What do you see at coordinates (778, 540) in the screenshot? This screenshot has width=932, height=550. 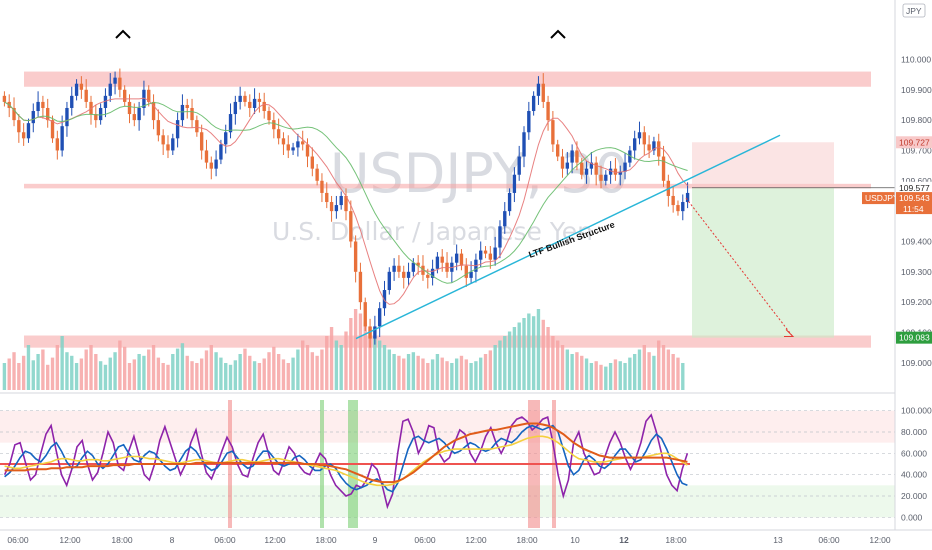 I see `time-axis-label: 13` at bounding box center [778, 540].